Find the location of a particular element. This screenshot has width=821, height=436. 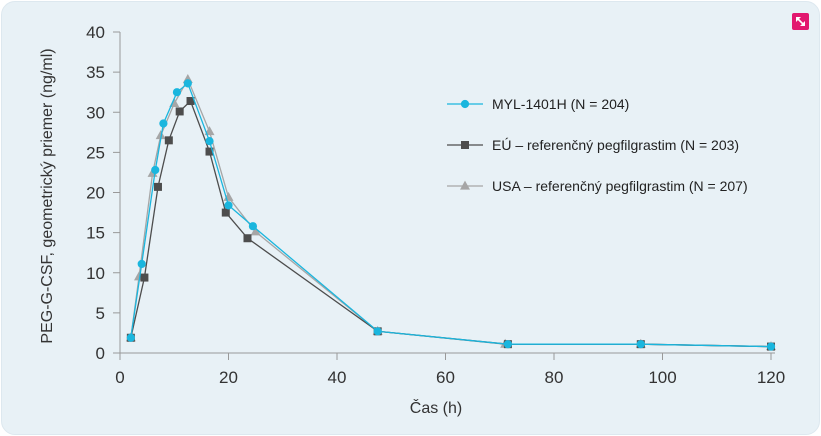

legend-item: USA – referenčný pegfilgrastim (N = 207) is located at coordinates (597, 186).